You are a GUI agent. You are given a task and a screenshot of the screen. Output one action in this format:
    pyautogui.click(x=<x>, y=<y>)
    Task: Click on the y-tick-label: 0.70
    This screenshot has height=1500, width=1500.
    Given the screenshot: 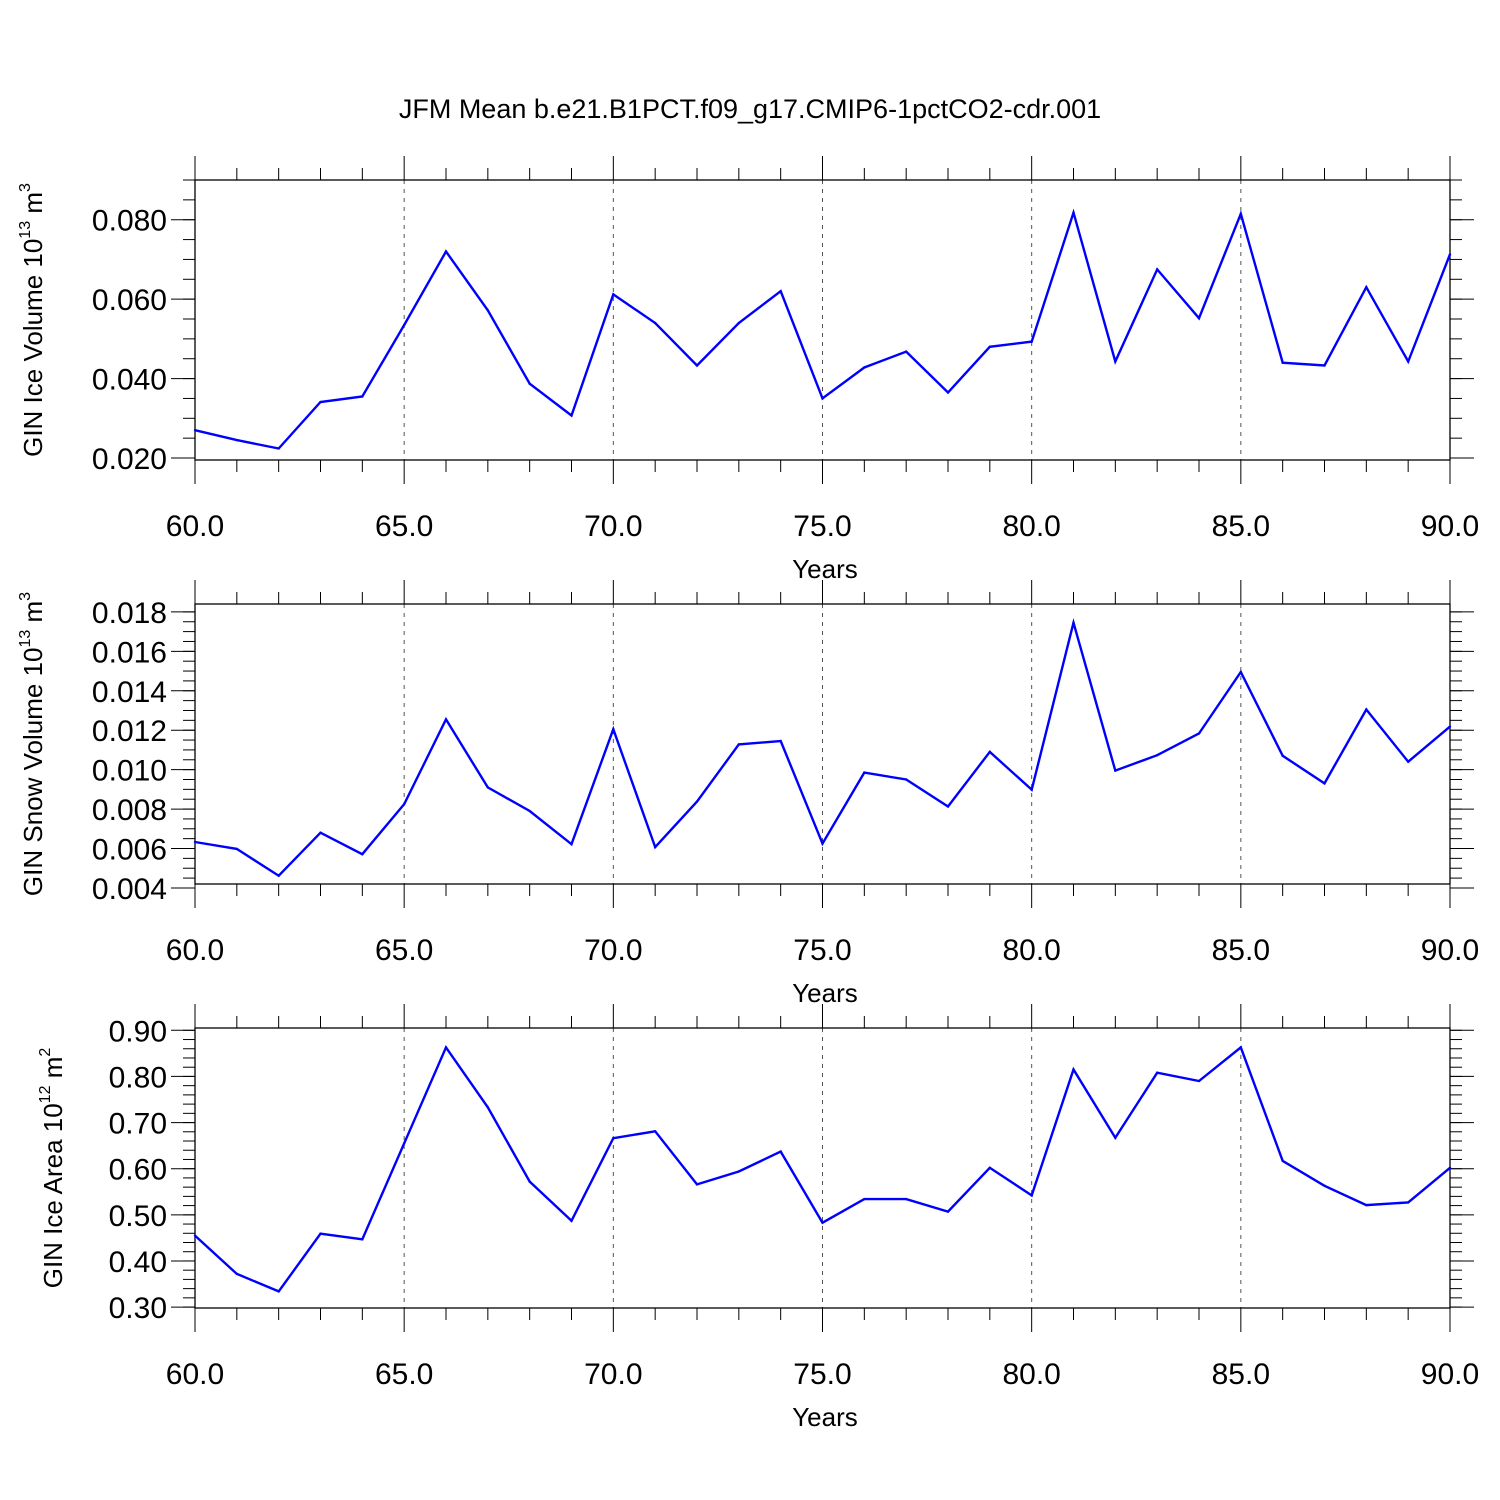 What is the action you would take?
    pyautogui.click(x=138, y=1124)
    